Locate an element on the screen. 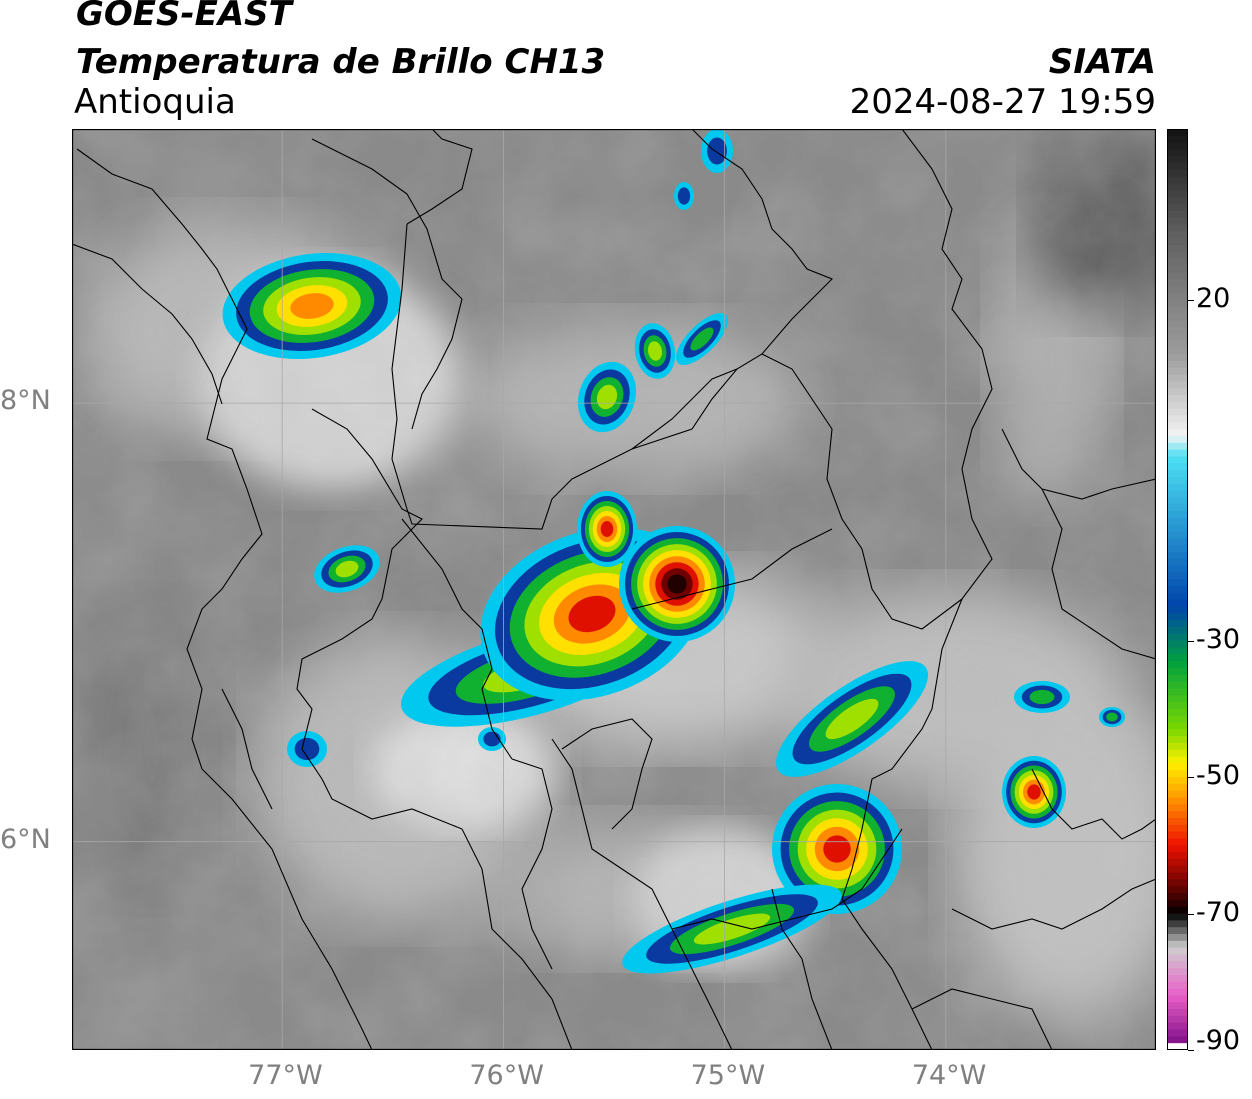 This screenshot has height=1099, width=1252. colorbar is located at coordinates (1177, 589).